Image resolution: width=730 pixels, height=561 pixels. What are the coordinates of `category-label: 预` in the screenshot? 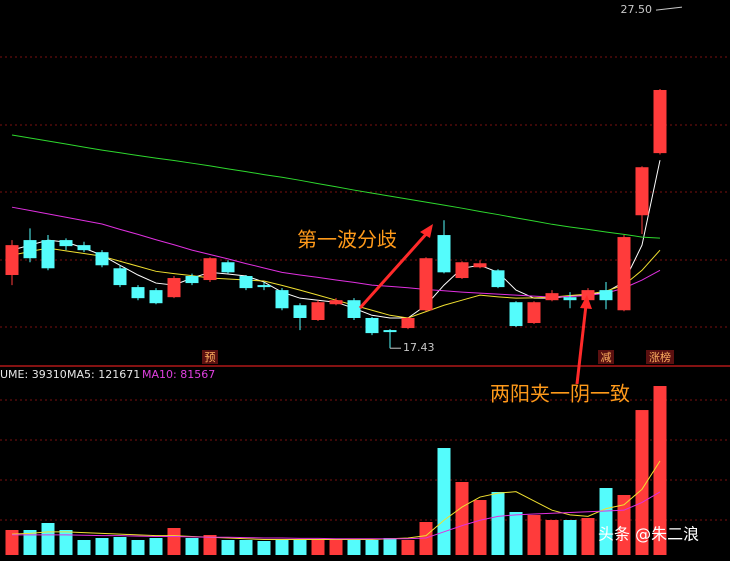 It's located at (210, 357).